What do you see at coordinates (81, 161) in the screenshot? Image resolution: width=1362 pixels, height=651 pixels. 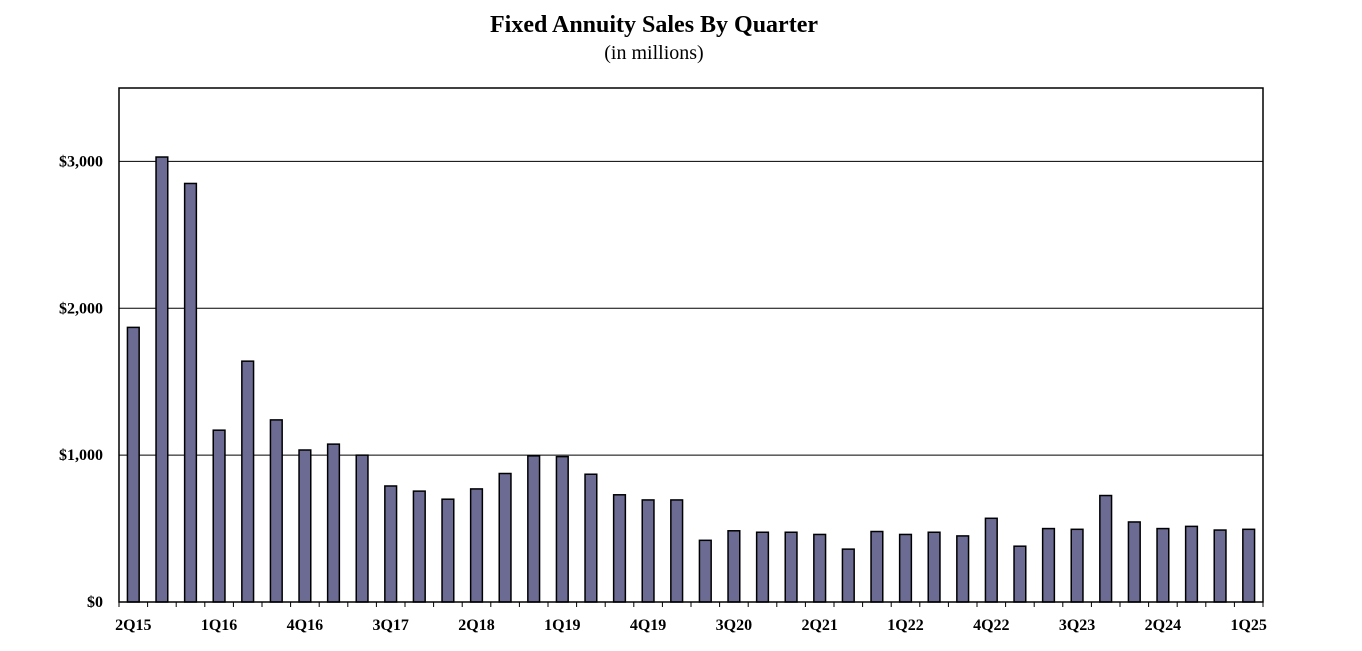 I see `y-tick-label: $3,000` at bounding box center [81, 161].